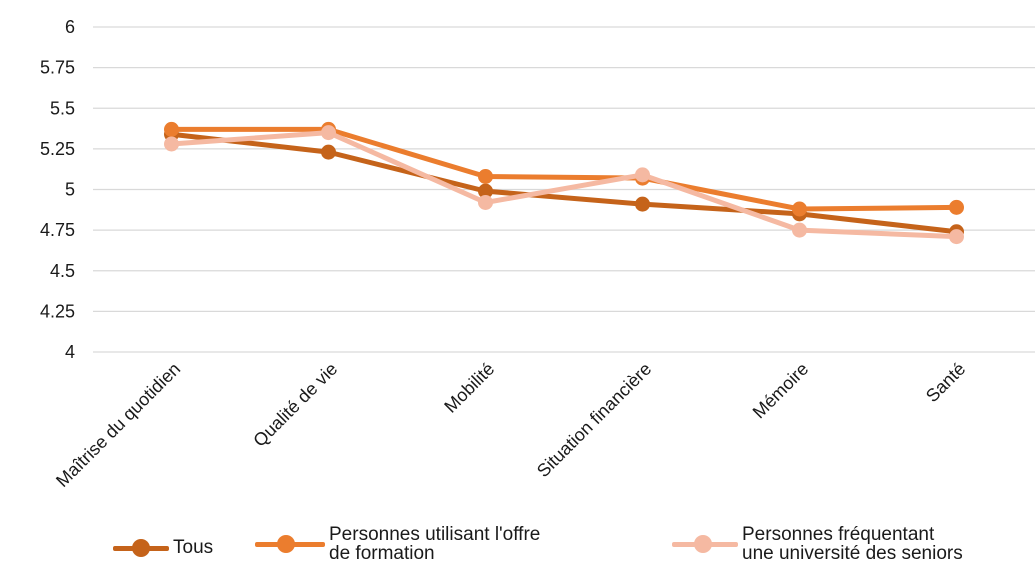 The image size is (1035, 568). I want to click on y-tick-label: 5.5, so click(62, 108).